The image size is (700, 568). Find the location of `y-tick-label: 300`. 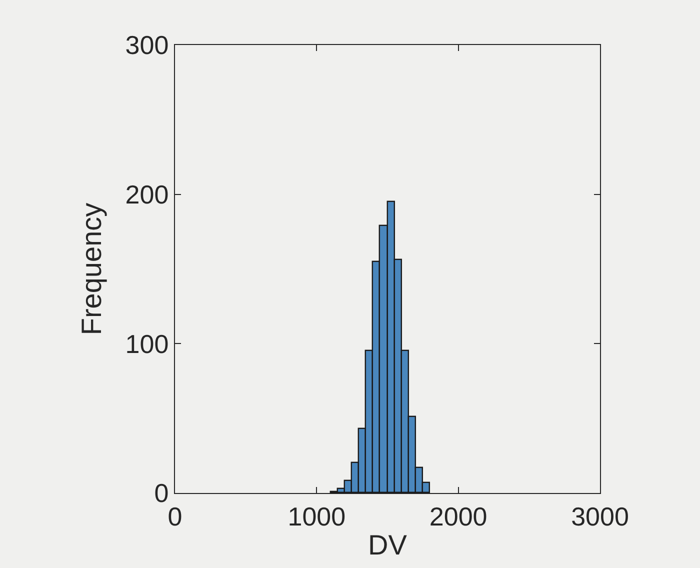

y-tick-label: 300 is located at coordinates (147, 45).